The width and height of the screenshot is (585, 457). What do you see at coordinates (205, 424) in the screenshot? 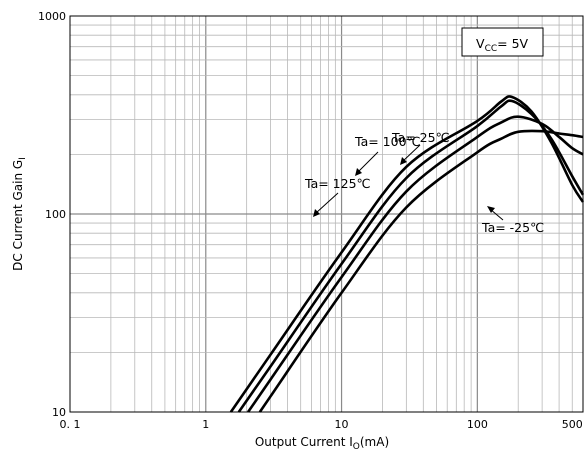
I see `x-tick-label: 1` at bounding box center [205, 424].